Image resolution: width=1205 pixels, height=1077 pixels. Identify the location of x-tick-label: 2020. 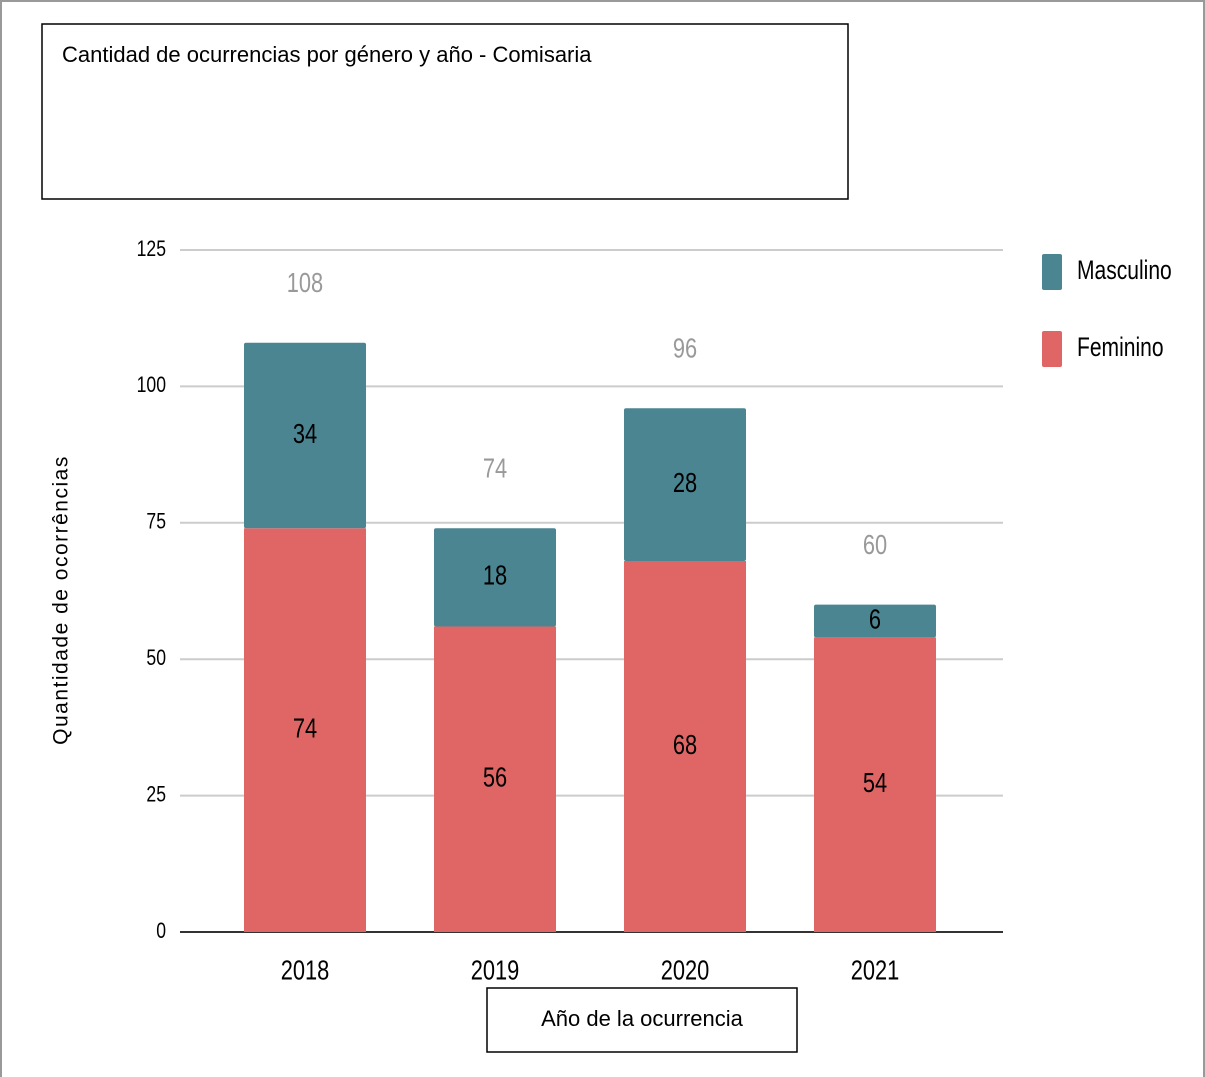
(685, 970).